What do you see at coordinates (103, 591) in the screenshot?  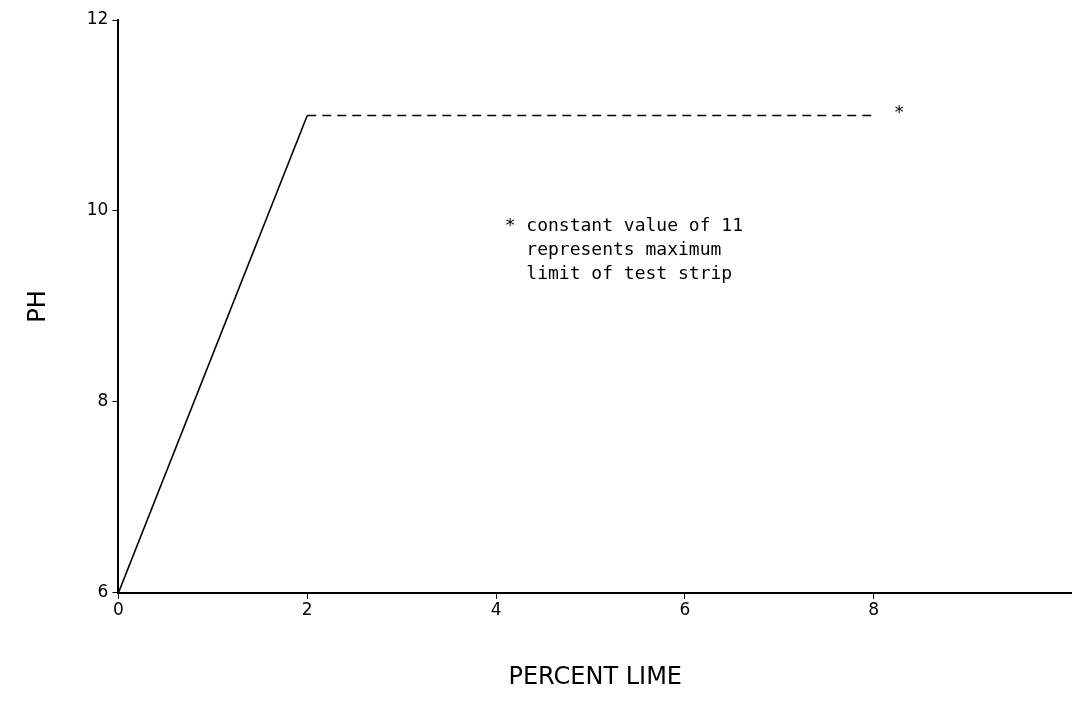 I see `y-tick-label: 6` at bounding box center [103, 591].